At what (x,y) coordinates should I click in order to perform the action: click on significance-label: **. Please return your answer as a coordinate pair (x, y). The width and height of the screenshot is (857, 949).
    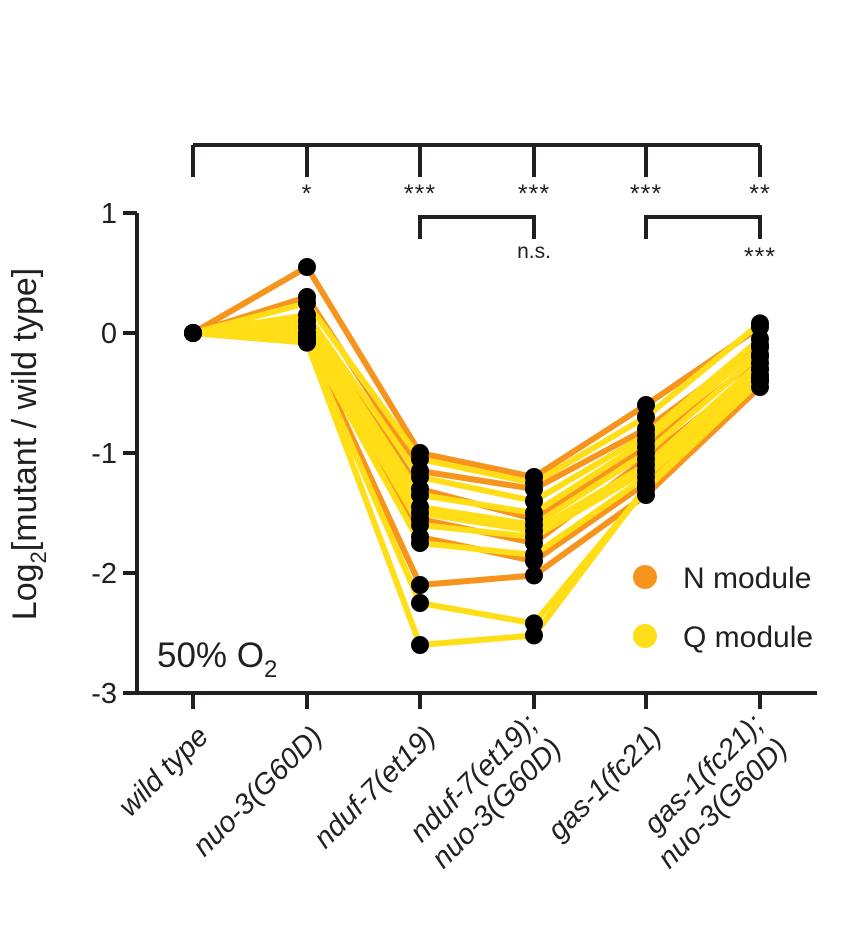
    Looking at the image, I should click on (759, 194).